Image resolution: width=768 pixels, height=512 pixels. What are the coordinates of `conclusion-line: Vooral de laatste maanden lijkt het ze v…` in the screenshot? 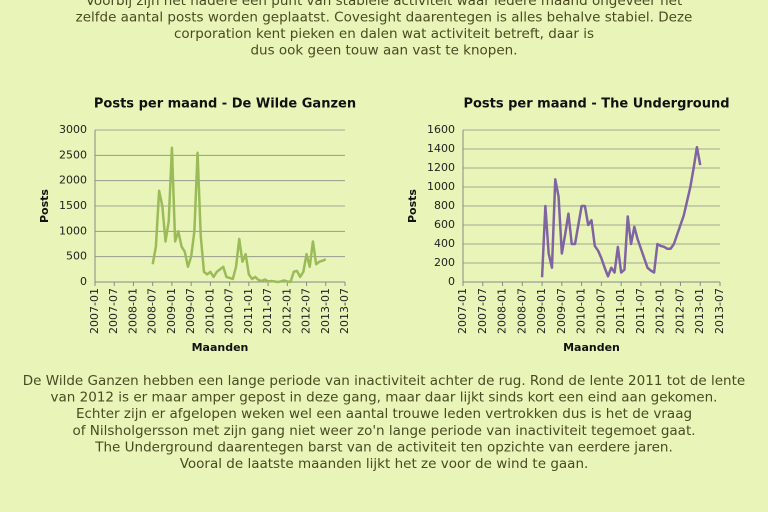 It's located at (384, 464).